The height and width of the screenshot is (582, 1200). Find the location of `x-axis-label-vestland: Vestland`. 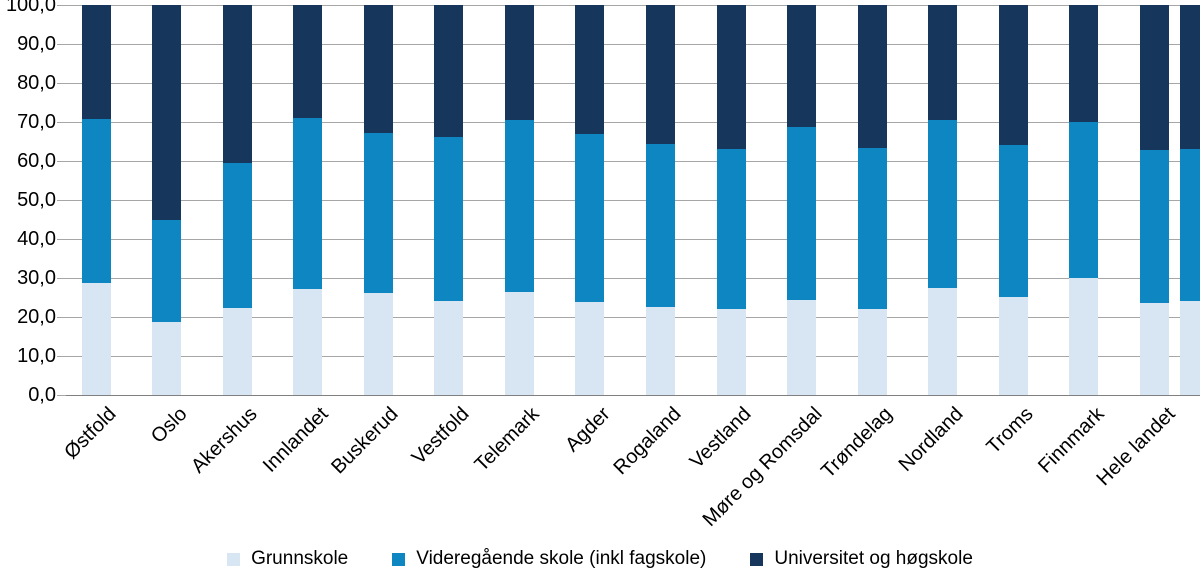

x-axis-label-vestland: Vestland is located at coordinates (720, 438).